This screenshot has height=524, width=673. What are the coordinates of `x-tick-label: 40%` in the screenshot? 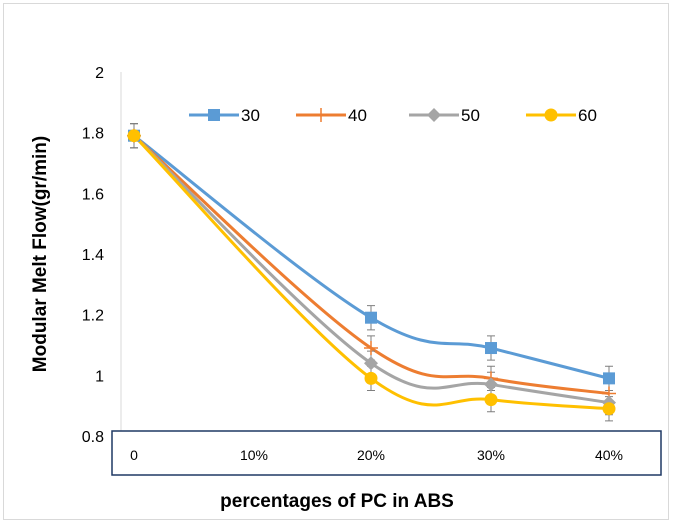 It's located at (609, 455).